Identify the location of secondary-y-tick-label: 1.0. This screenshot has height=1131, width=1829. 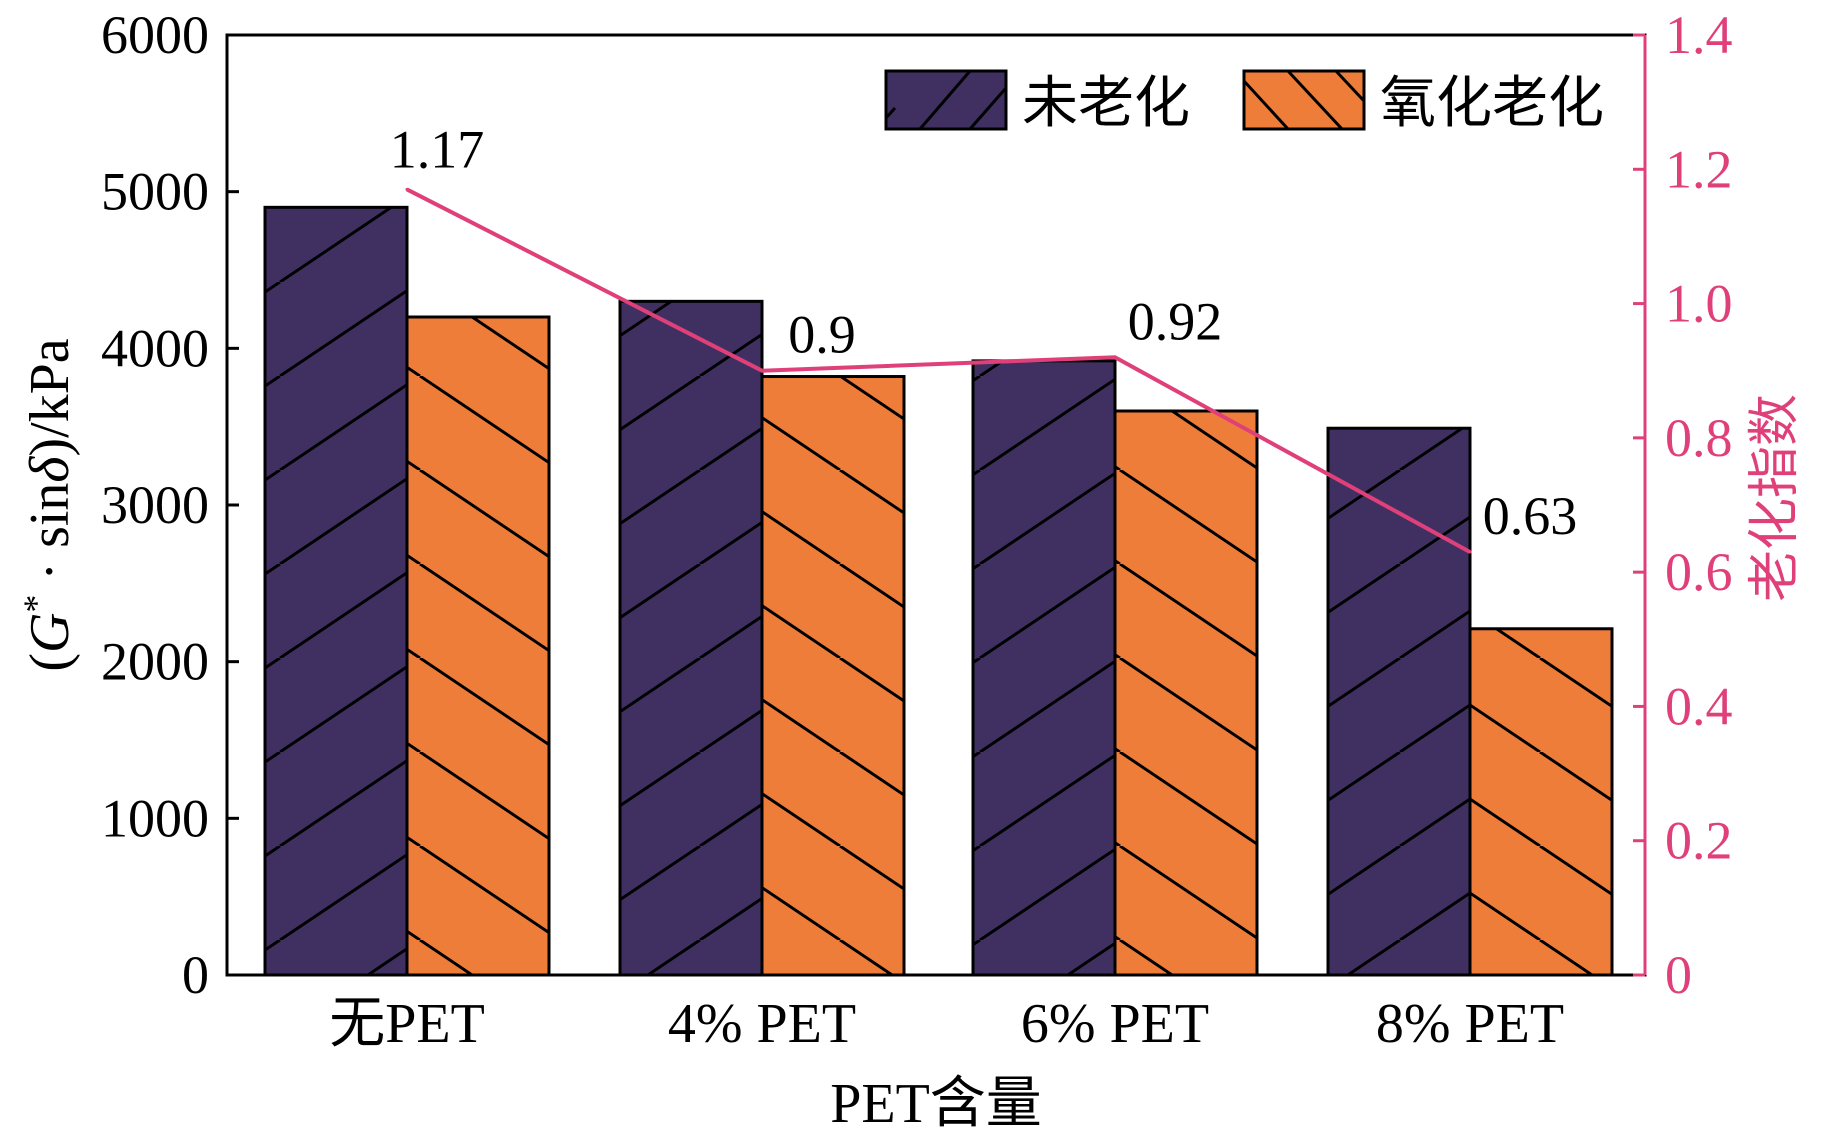
(1699, 304).